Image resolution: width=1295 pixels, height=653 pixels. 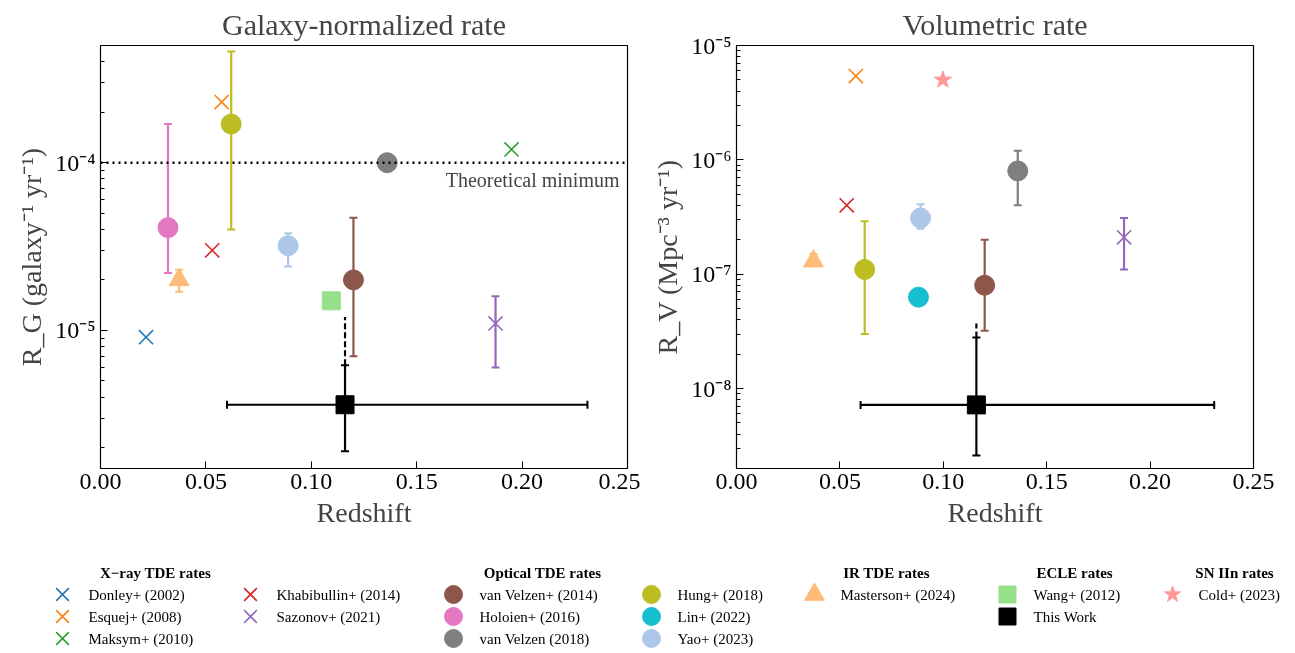 I want to click on text: X−ray TDE rates, so click(x=155, y=572).